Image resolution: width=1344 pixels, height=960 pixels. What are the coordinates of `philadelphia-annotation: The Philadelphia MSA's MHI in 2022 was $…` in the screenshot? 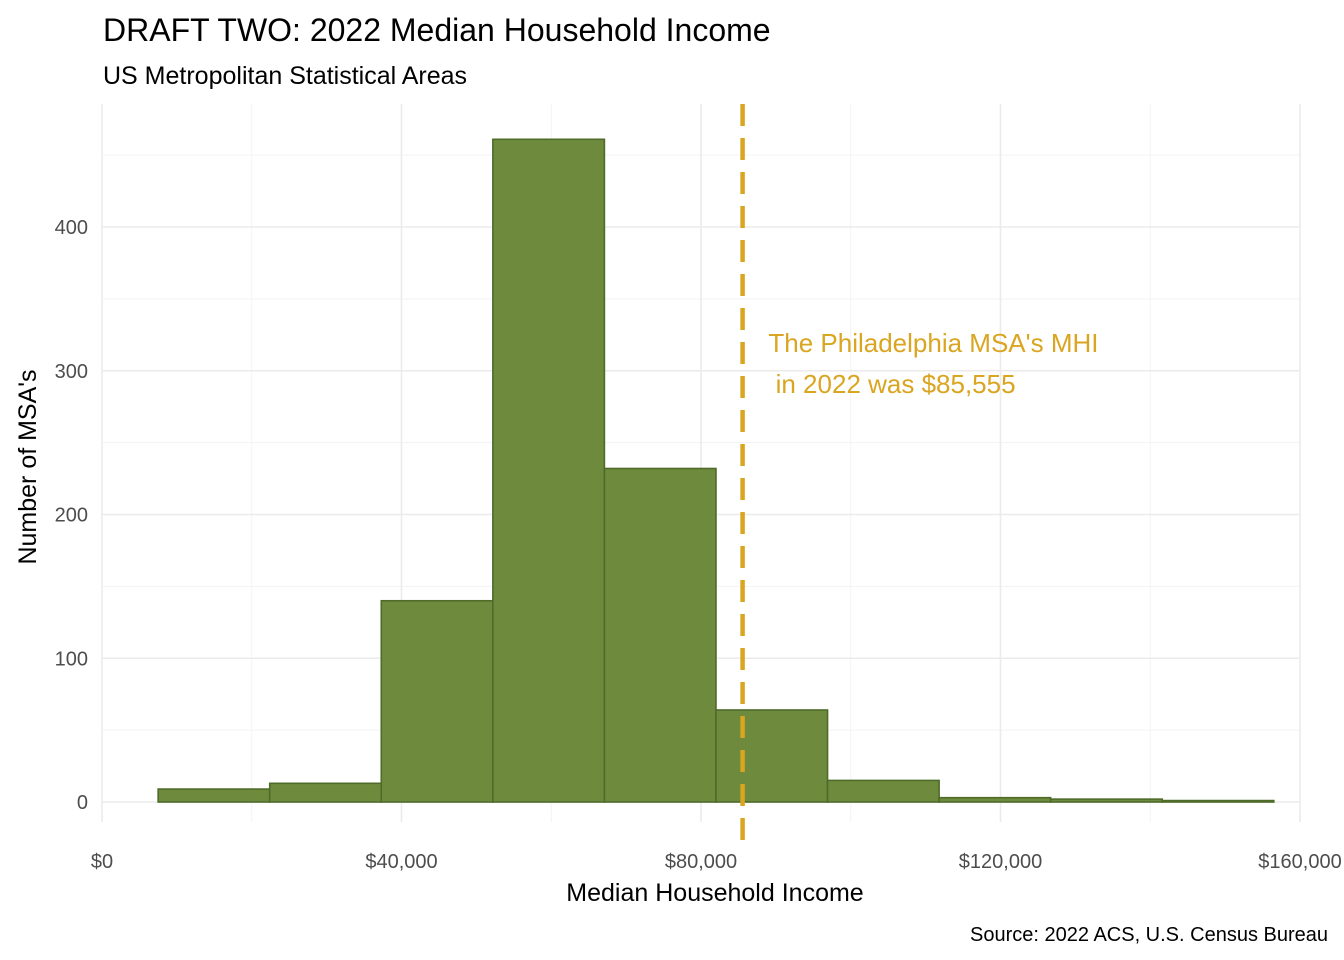 It's located at (933, 363).